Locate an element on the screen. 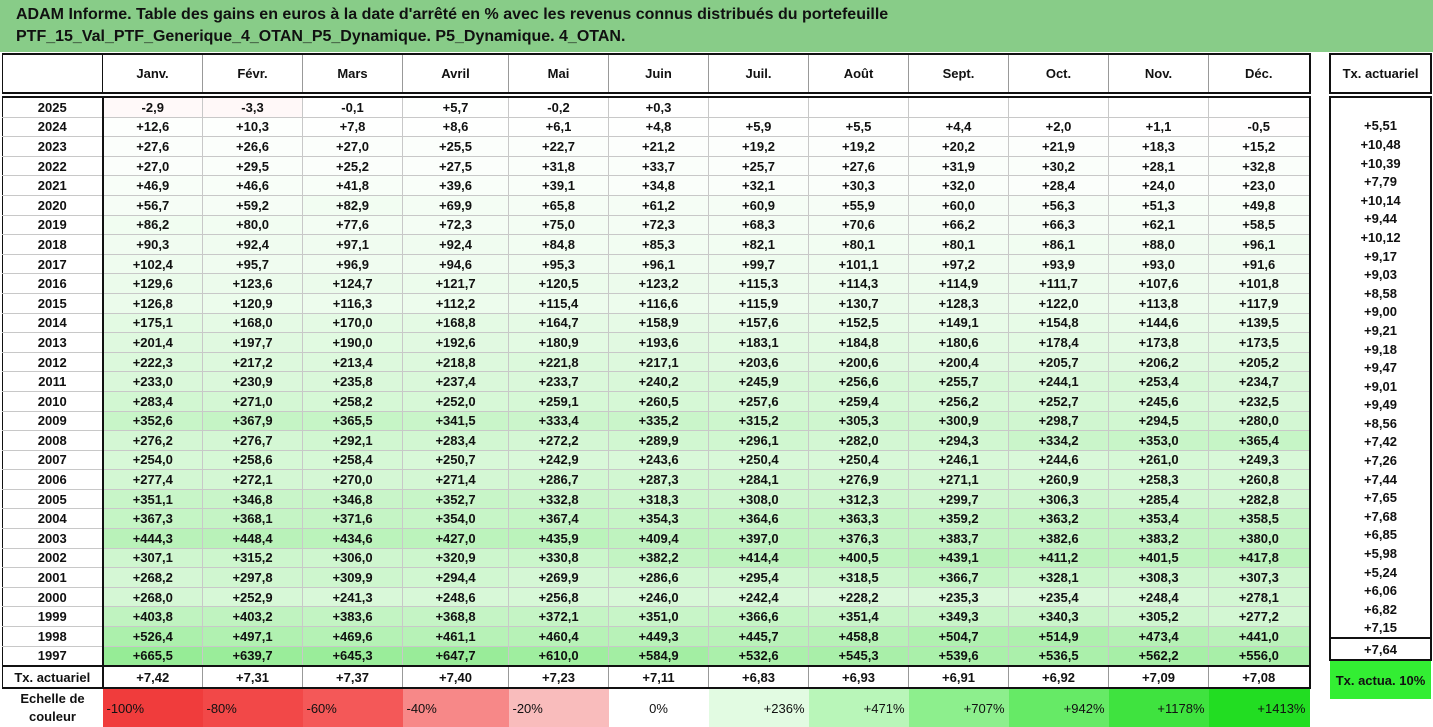 This screenshot has width=1433, height=727. gain-cell: +427,0 is located at coordinates (455, 538).